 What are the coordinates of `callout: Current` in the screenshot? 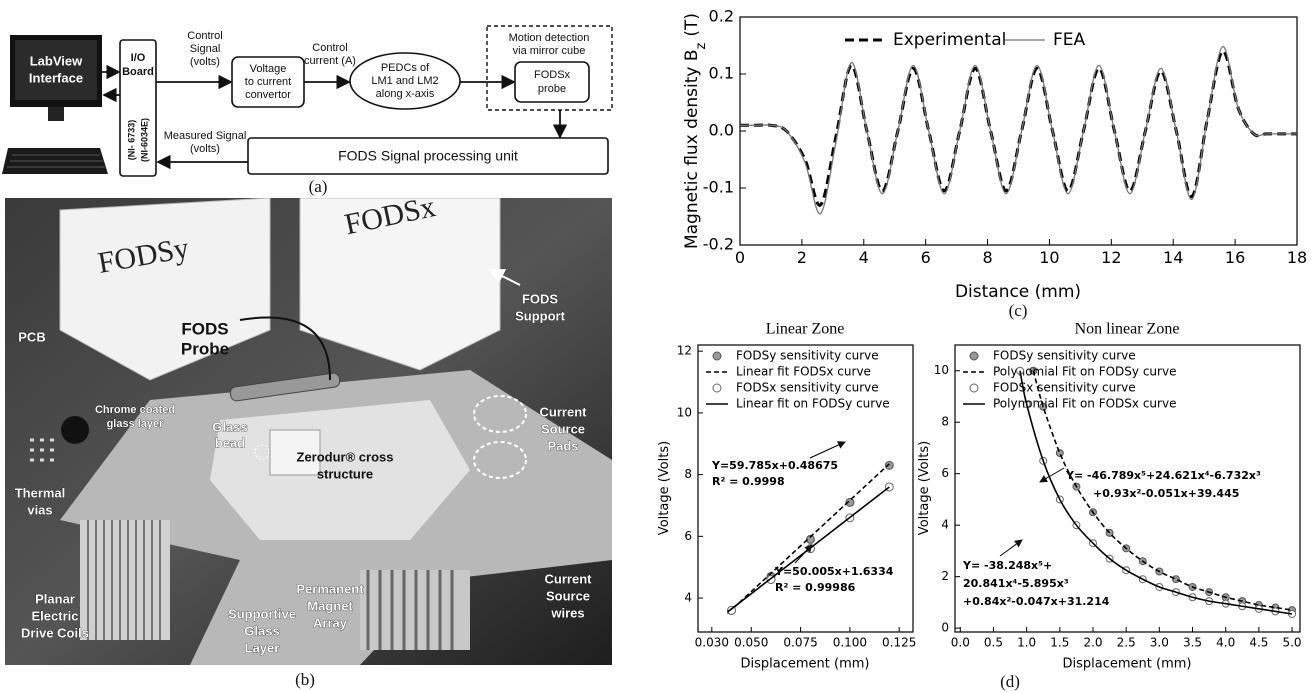 It's located at (564, 411).